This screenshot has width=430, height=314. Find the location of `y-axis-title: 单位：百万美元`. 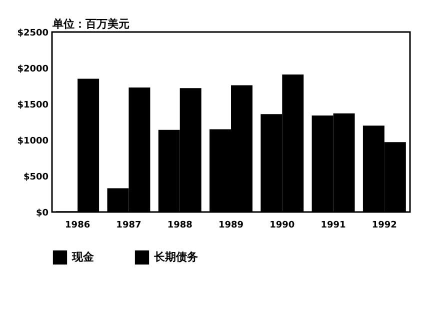

y-axis-title: 单位：百万美元 is located at coordinates (91, 24).